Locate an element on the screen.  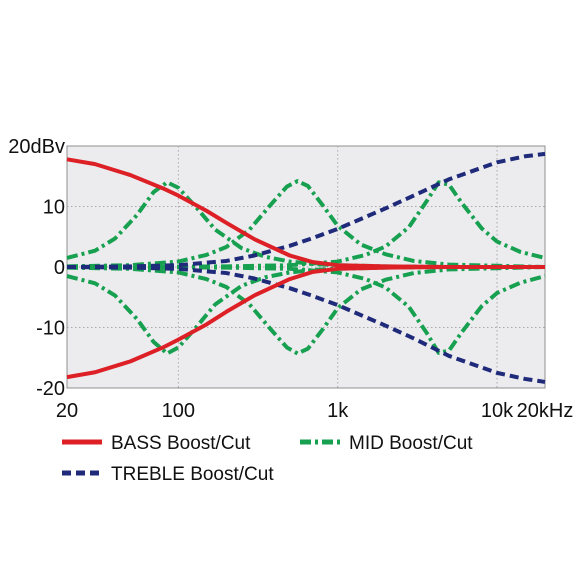
legend-label-treble: TREBLE Boost/Cut is located at coordinates (192, 474).